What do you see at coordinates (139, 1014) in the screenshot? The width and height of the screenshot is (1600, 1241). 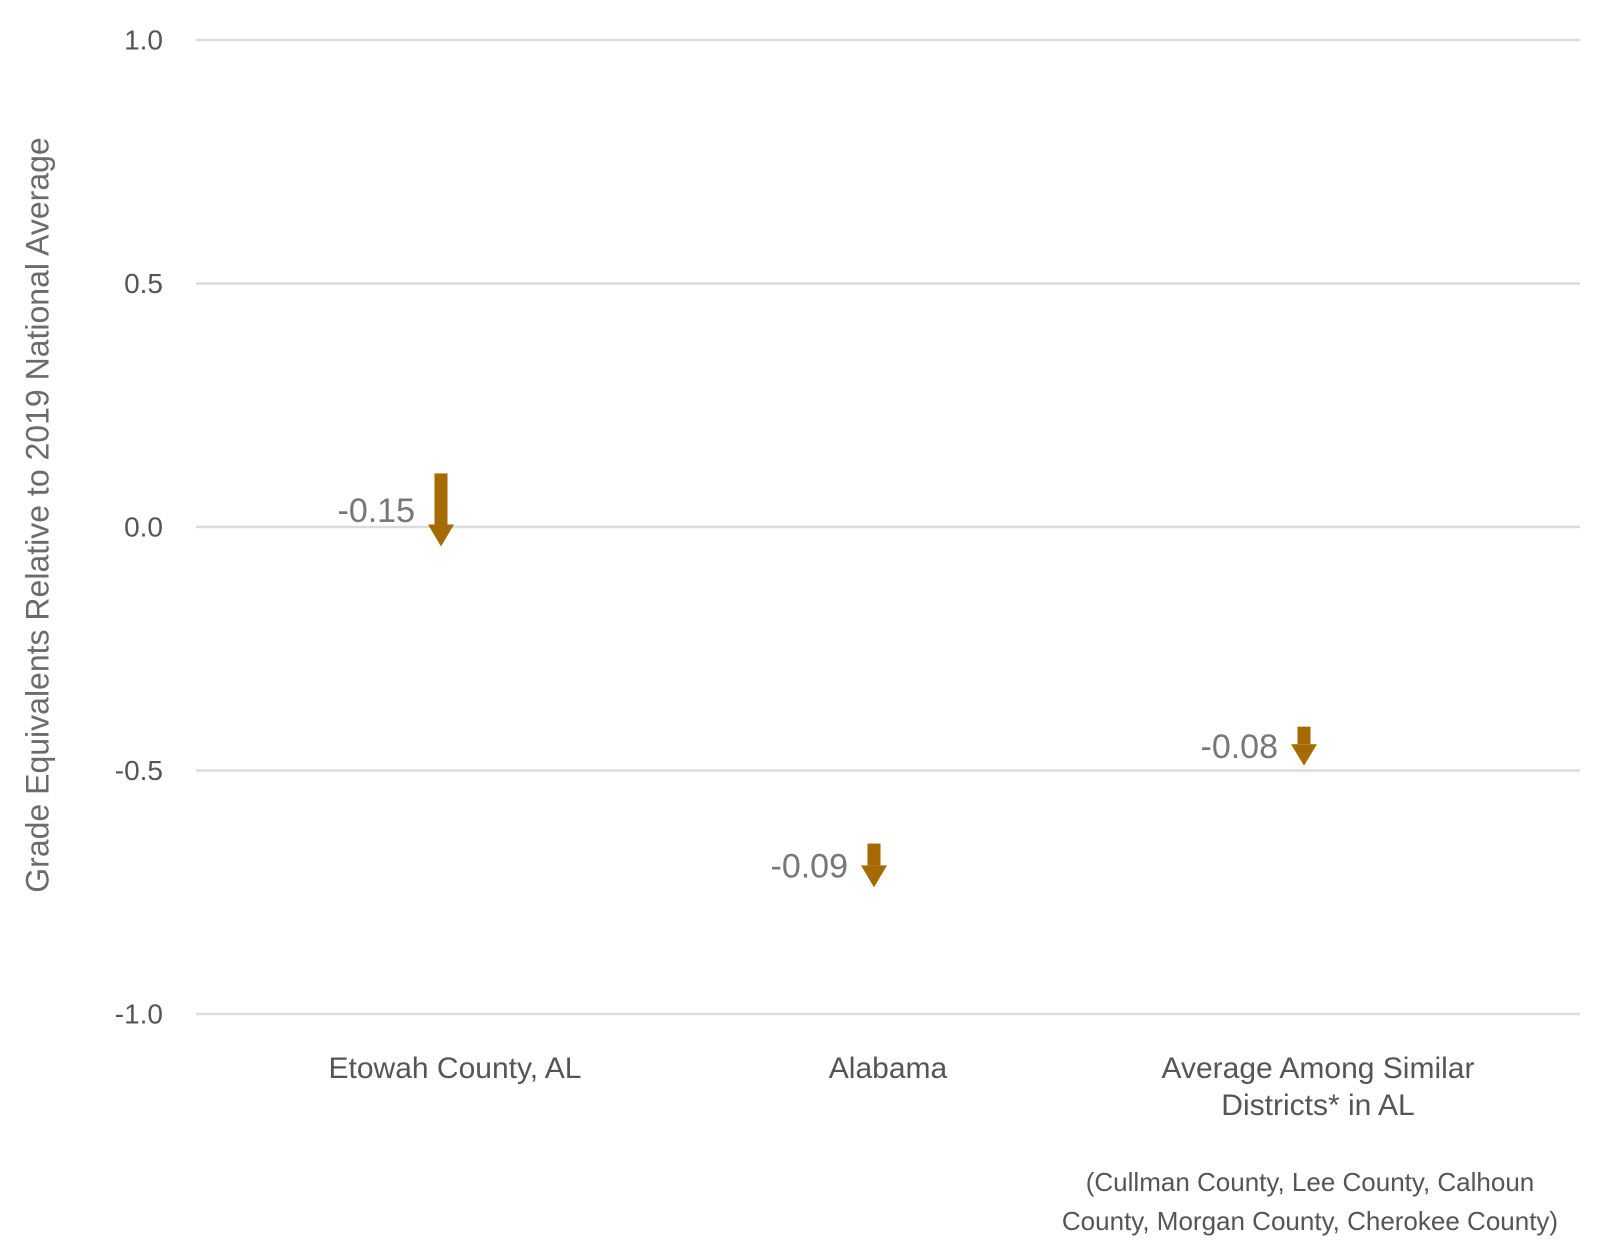 I see `y-tick-label-4: -1.0` at bounding box center [139, 1014].